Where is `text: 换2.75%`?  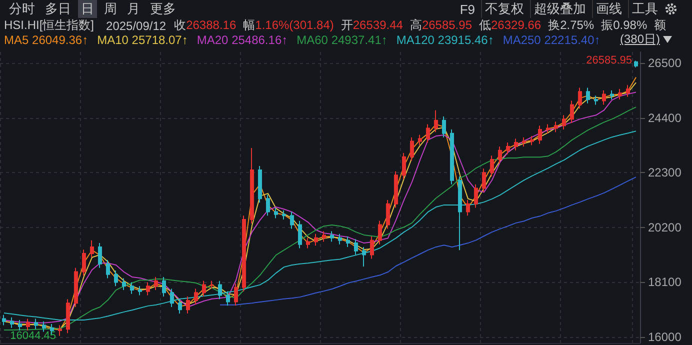 text: 换2.75% is located at coordinates (571, 25).